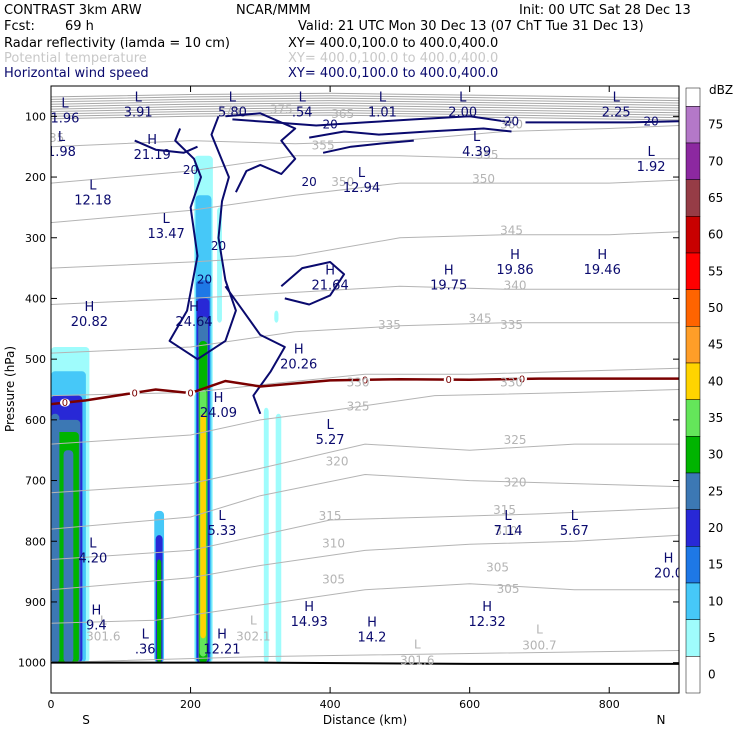  I want to click on theta-label: 340, so click(515, 285).